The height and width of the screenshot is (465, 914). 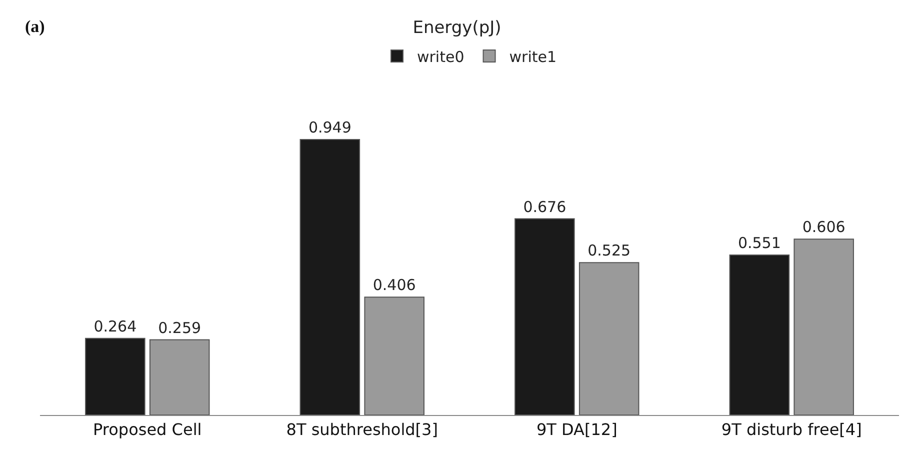 I want to click on data-label: 0.264, so click(x=115, y=326).